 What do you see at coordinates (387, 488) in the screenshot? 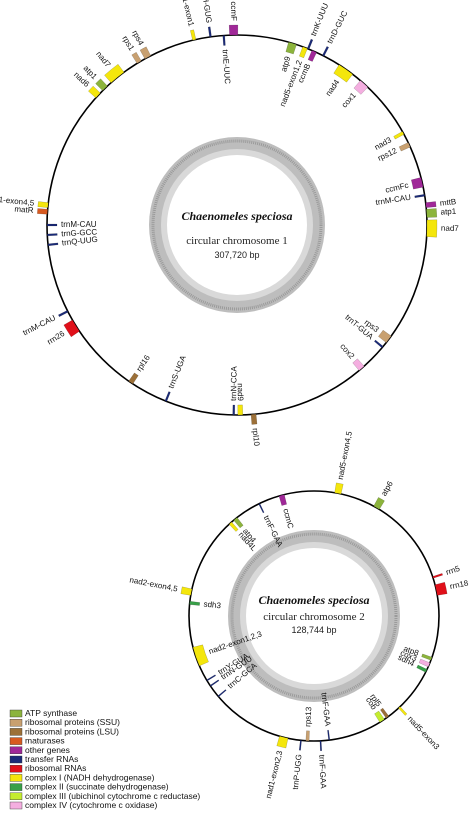
I see `gene-label: atp6` at bounding box center [387, 488].